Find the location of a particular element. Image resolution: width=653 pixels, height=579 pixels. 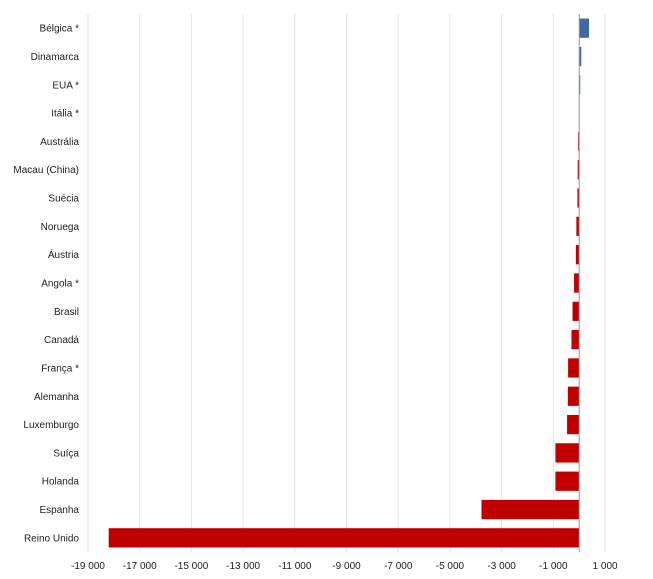

x-tick-label: -13 000 is located at coordinates (243, 566).